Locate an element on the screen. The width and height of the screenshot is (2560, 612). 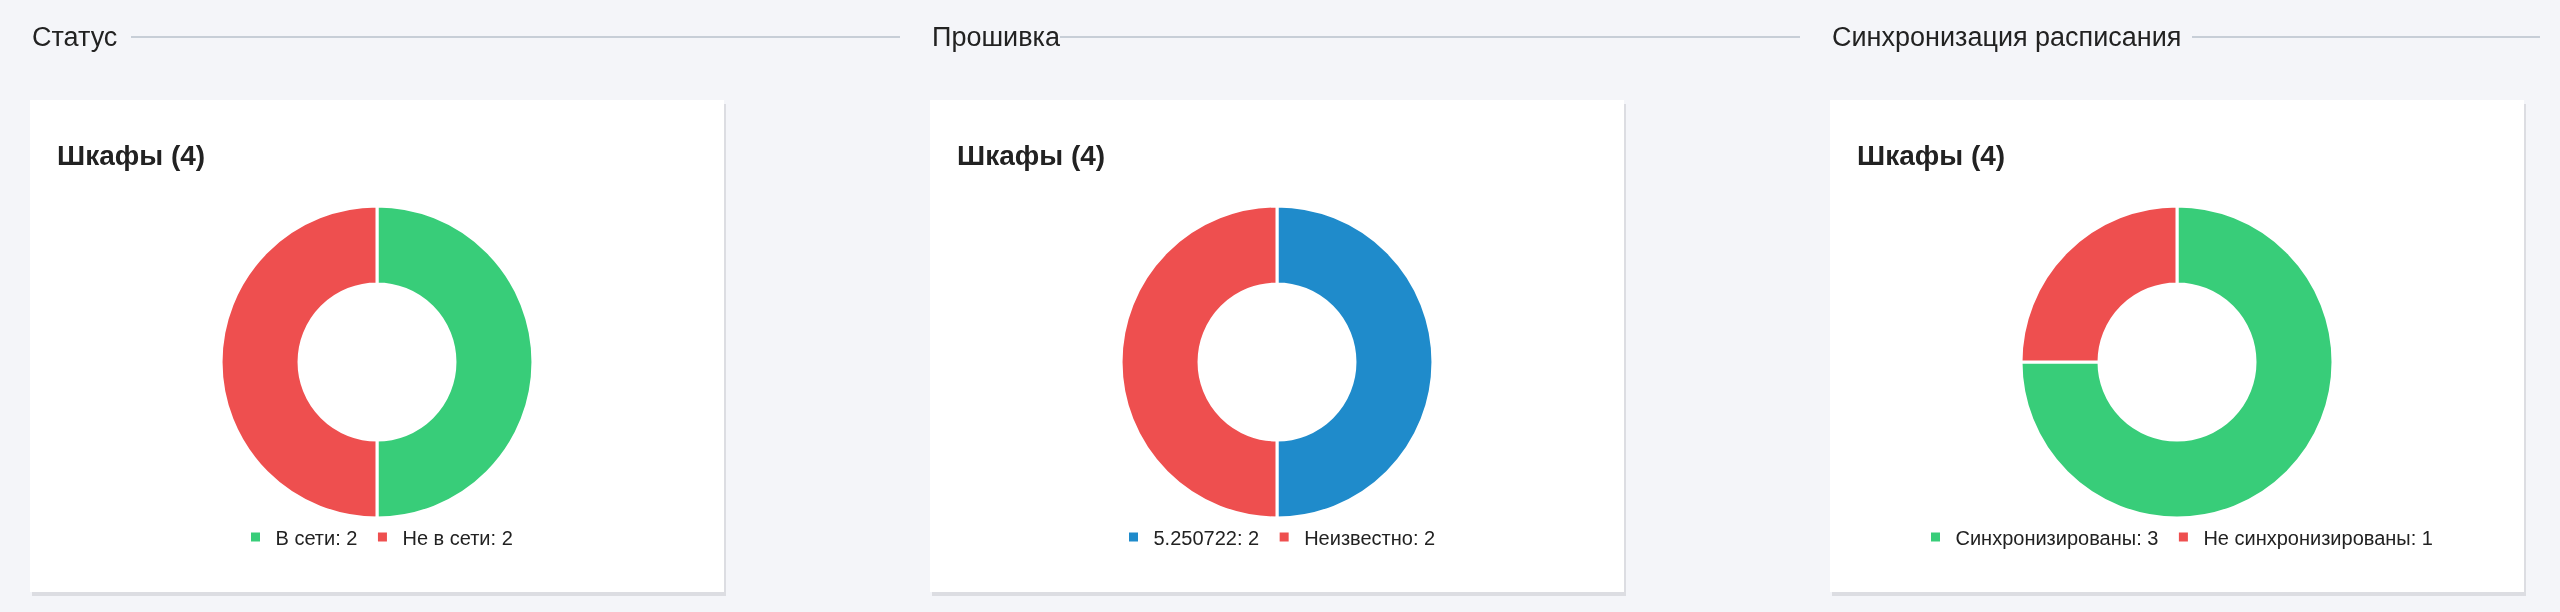
legend-label: Неизвестно: 2 is located at coordinates (1370, 537).